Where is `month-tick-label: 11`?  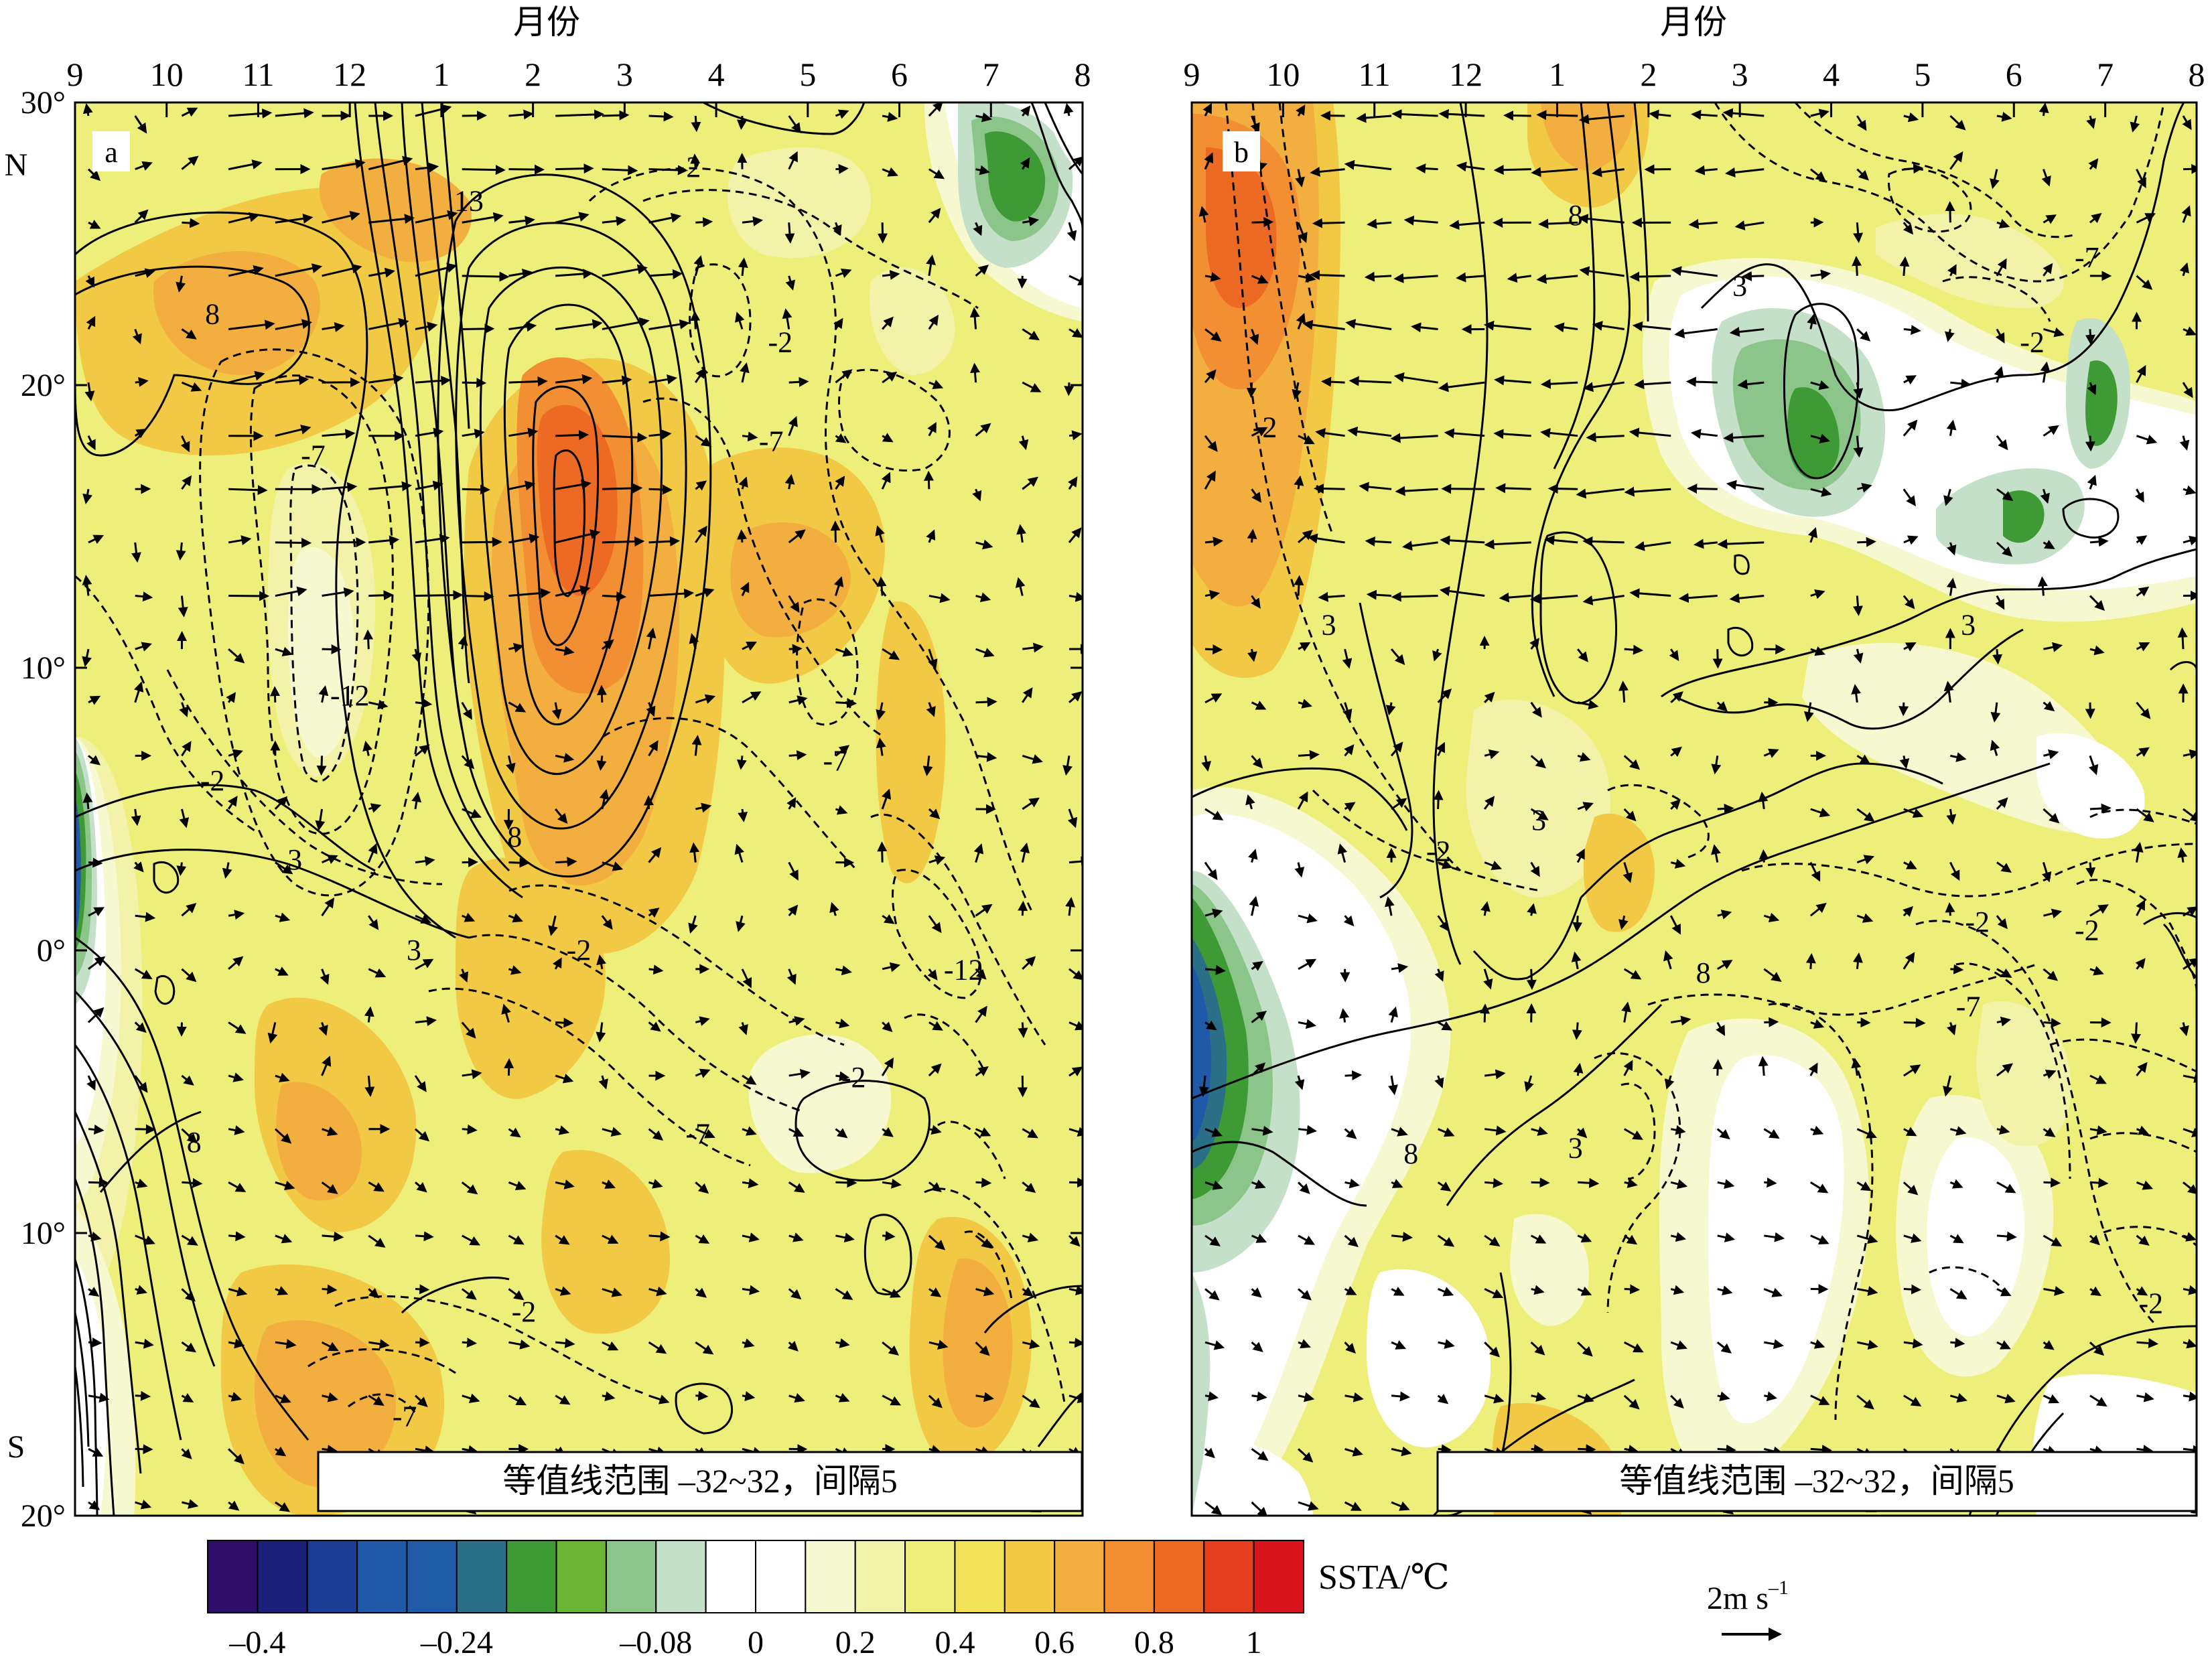 month-tick-label: 11 is located at coordinates (258, 74).